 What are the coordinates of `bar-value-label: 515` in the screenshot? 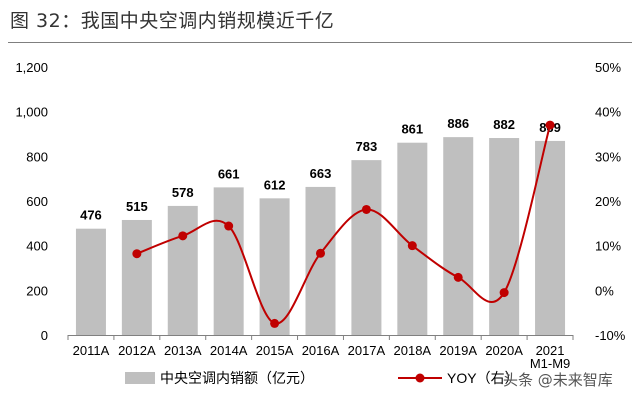 It's located at (137, 206).